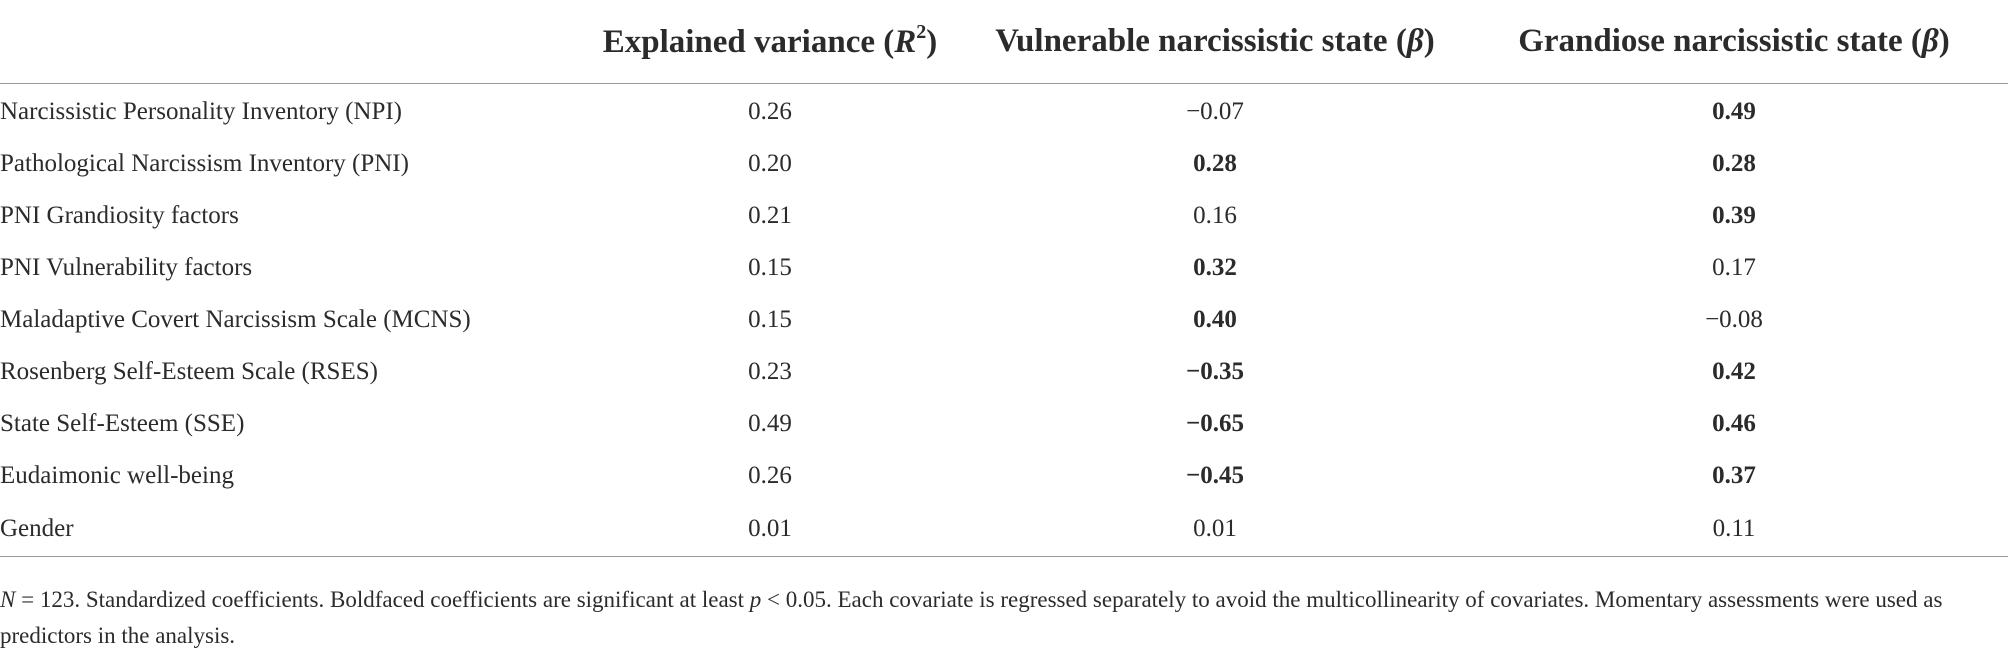  Describe the element at coordinates (770, 529) in the screenshot. I see `cell-r2: 0.01` at that location.